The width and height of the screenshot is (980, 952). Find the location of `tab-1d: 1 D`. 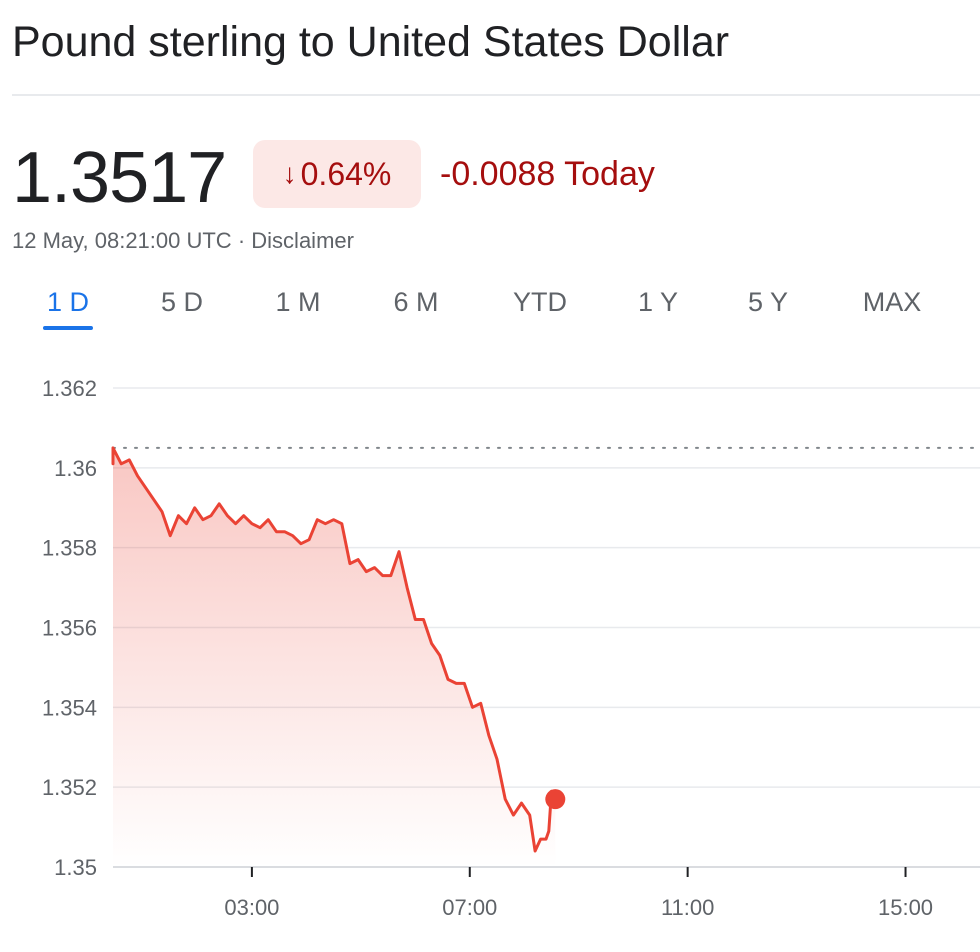

tab-1d: 1 D is located at coordinates (68, 306).